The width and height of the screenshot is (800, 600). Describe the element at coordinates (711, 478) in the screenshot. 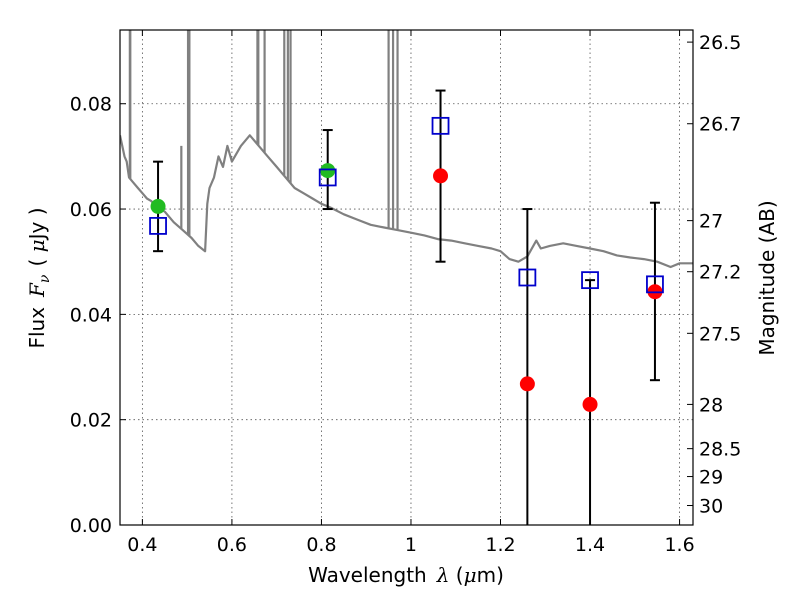

I see `mag-tick-label: 29` at that location.